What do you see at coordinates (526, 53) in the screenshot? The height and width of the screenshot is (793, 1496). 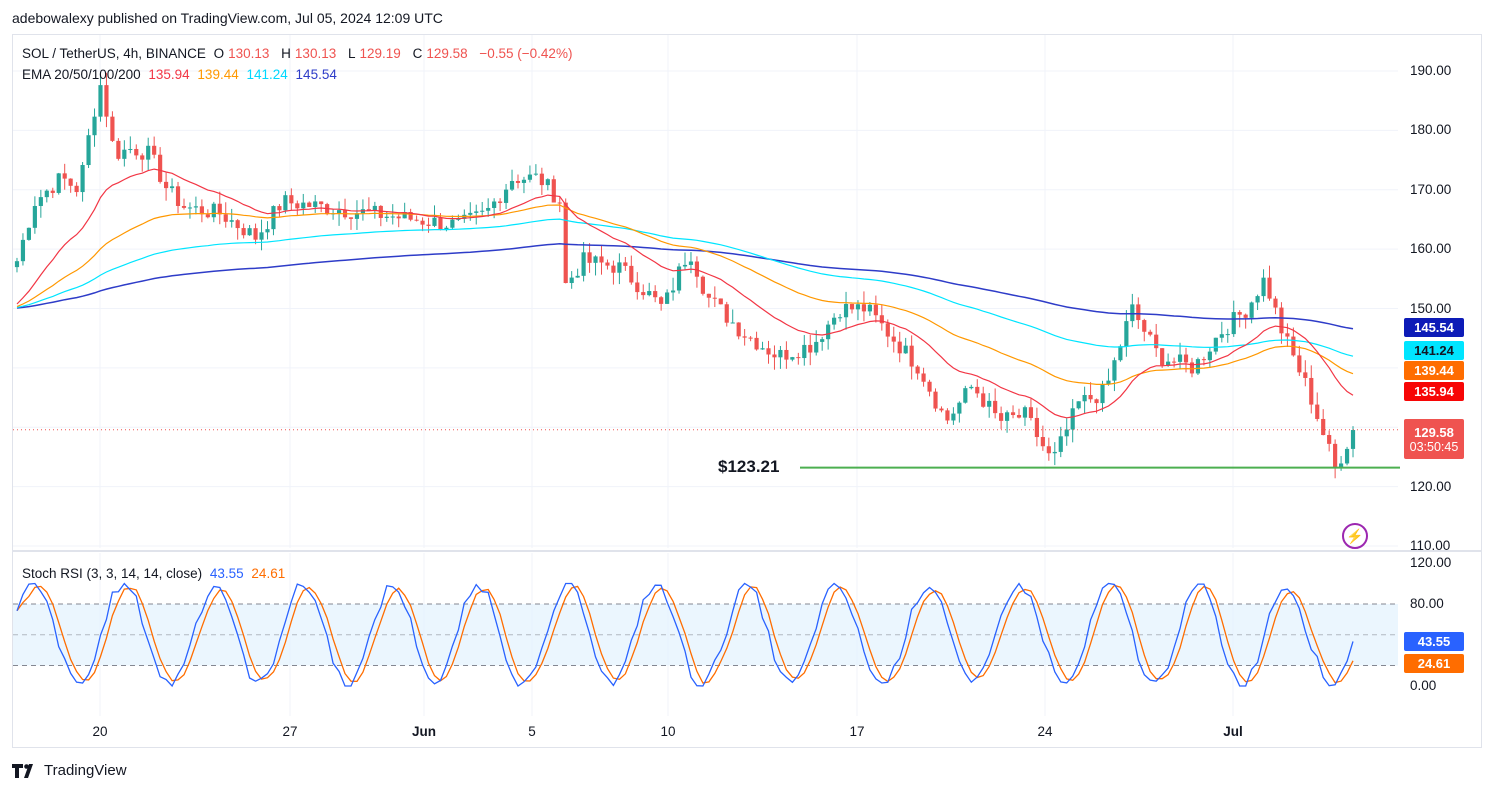 I see `change-label: −0.55 (−0.42%)` at bounding box center [526, 53].